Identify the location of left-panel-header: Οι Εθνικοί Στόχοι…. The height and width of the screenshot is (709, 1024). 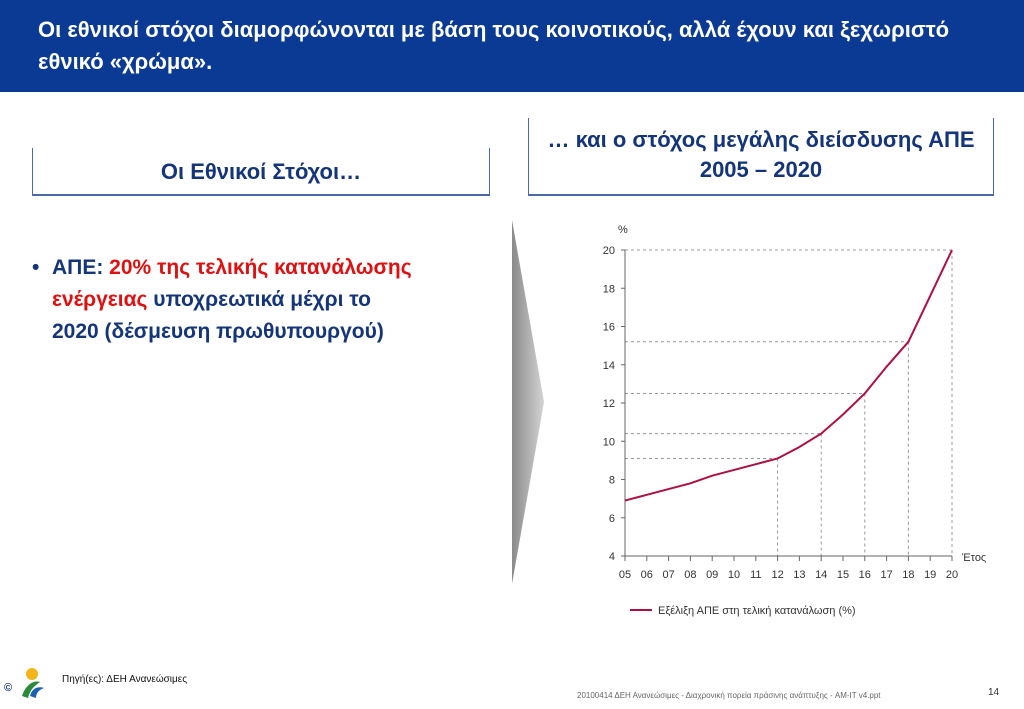
(261, 172).